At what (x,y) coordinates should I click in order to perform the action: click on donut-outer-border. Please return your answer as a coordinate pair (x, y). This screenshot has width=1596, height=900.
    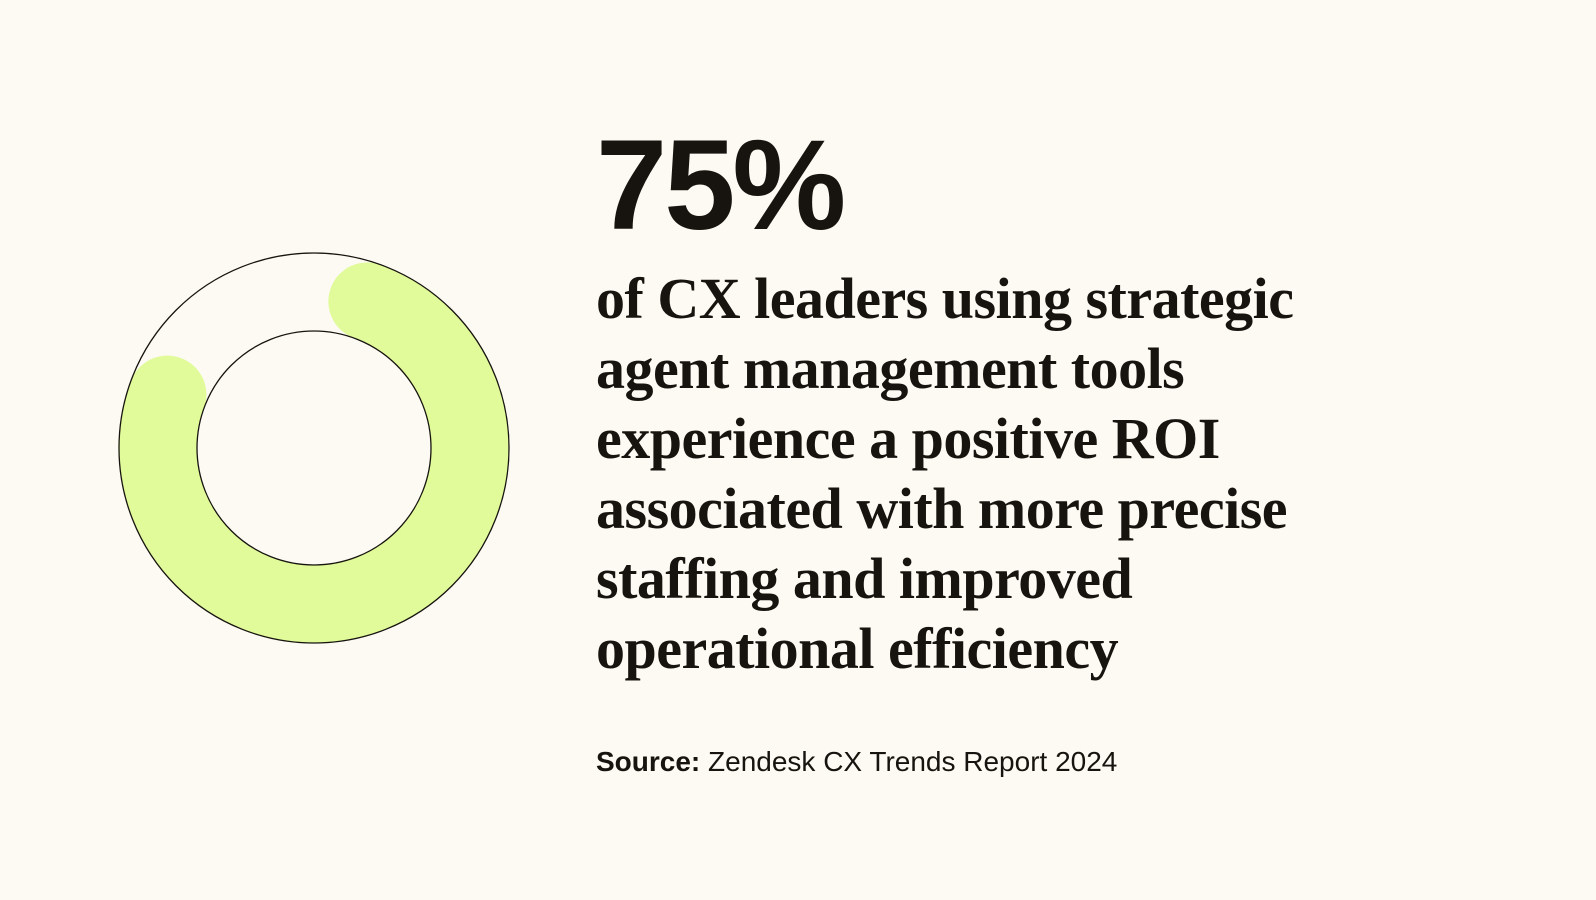
    Looking at the image, I should click on (314, 448).